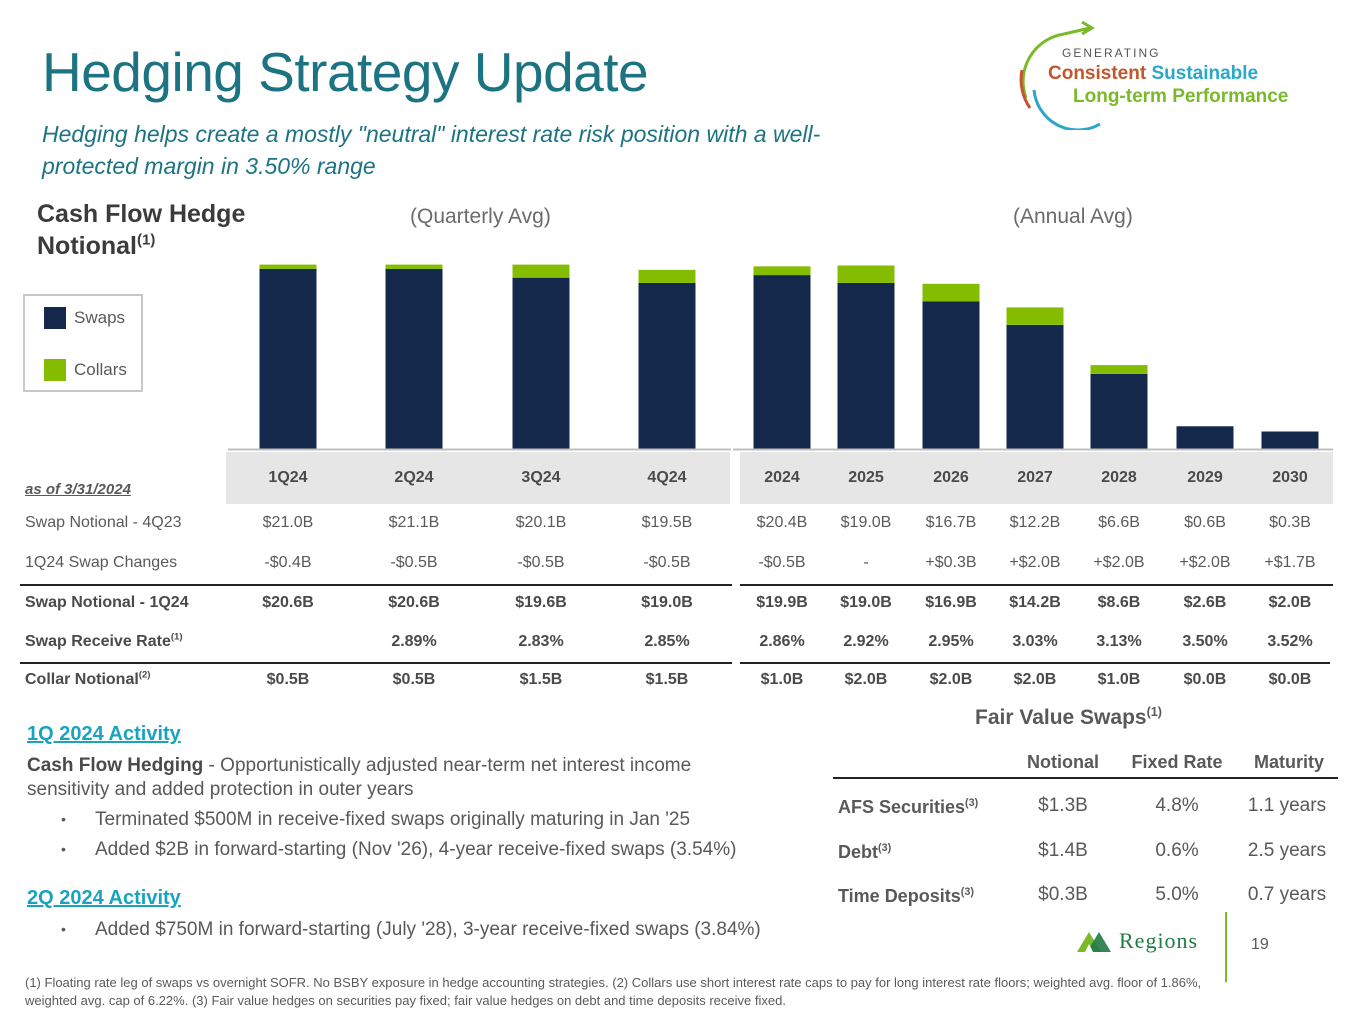 Image resolution: width=1365 pixels, height=1024 pixels. I want to click on bar-swaps-2025, so click(866, 365).